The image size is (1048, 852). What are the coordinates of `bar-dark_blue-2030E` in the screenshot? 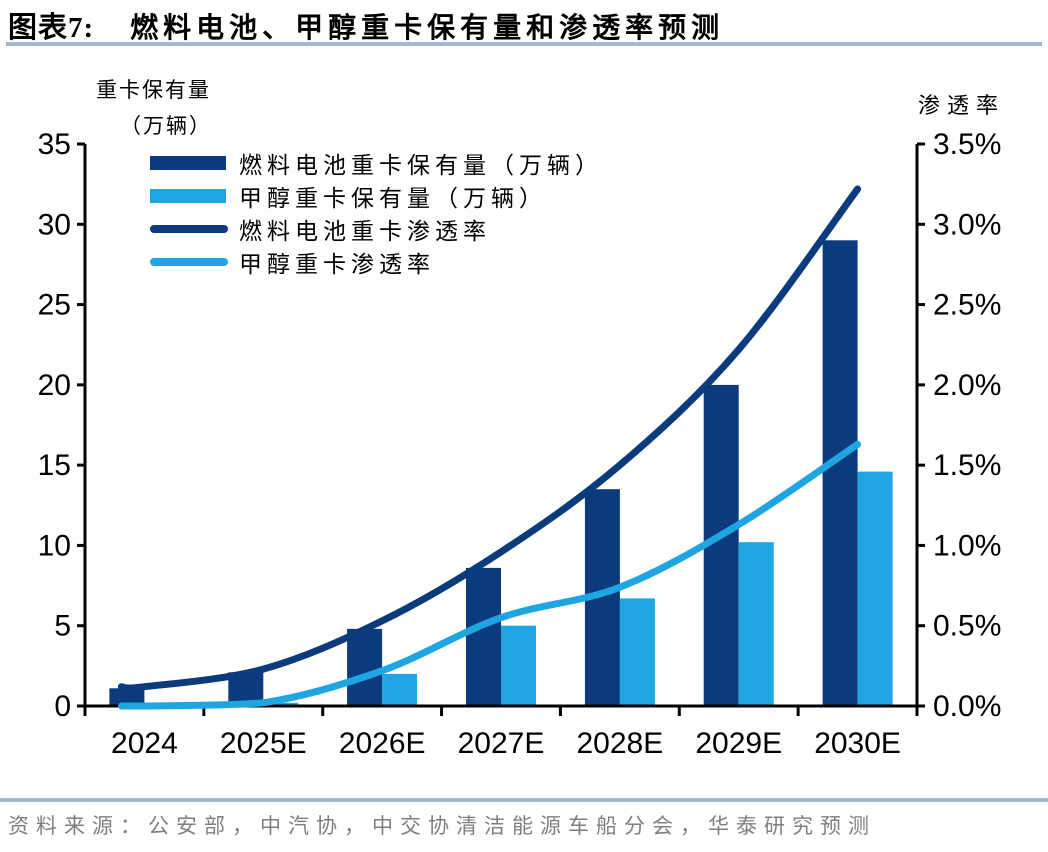 It's located at (840, 473).